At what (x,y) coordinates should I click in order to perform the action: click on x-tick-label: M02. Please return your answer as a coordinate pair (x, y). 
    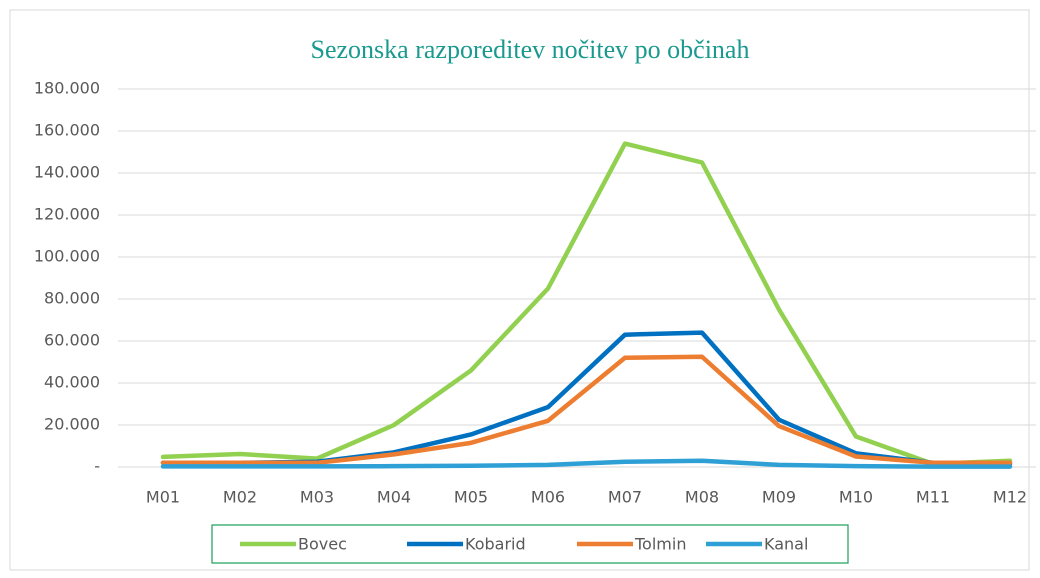
    Looking at the image, I should click on (240, 497).